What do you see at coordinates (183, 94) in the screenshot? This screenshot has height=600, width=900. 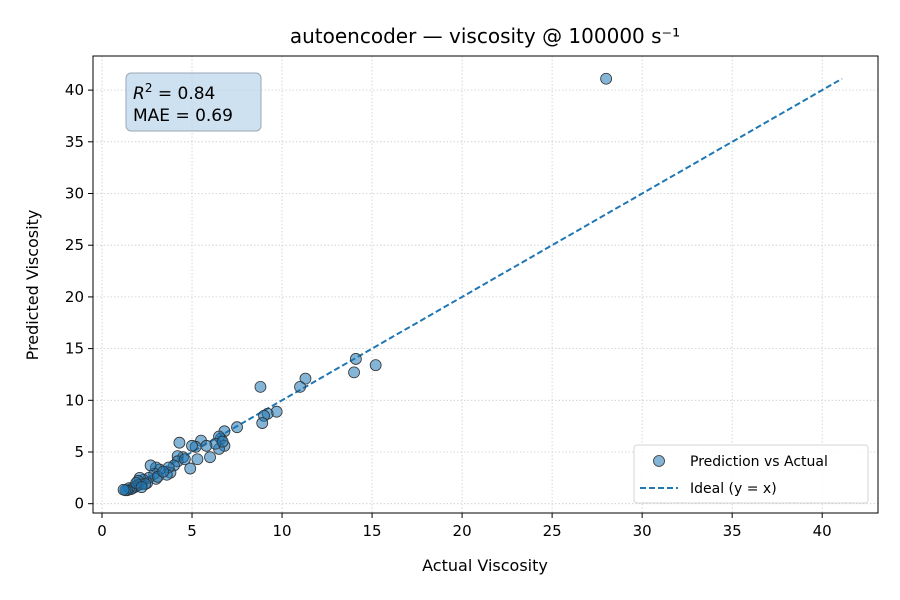 I see `r2-value: = 0.84` at bounding box center [183, 94].